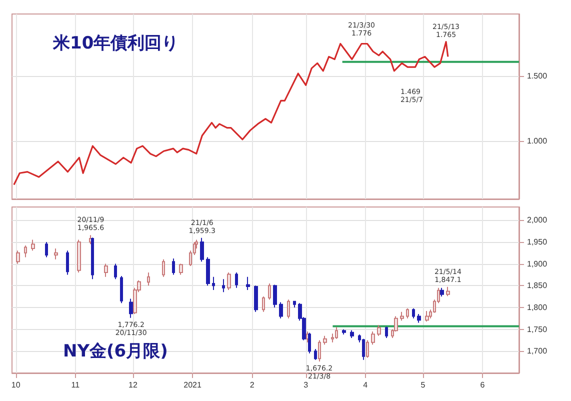 This screenshot has height=401, width=571. Describe the element at coordinates (537, 329) in the screenshot. I see `y-tick-label: 1,750` at that location.